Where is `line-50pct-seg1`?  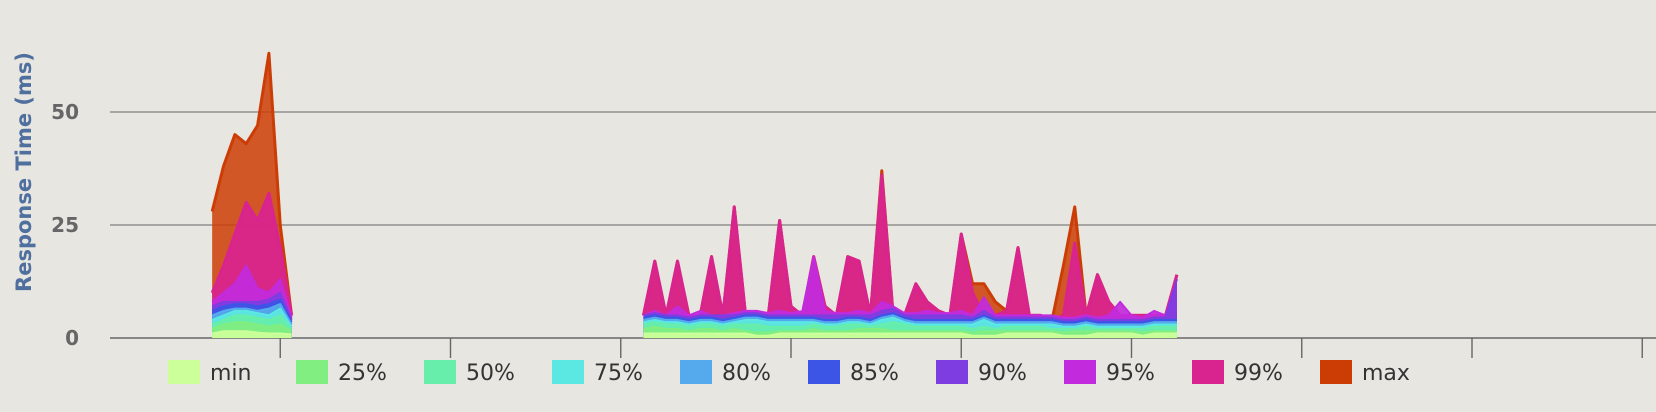
line-50pct-seg1 is located at coordinates (910, 325).